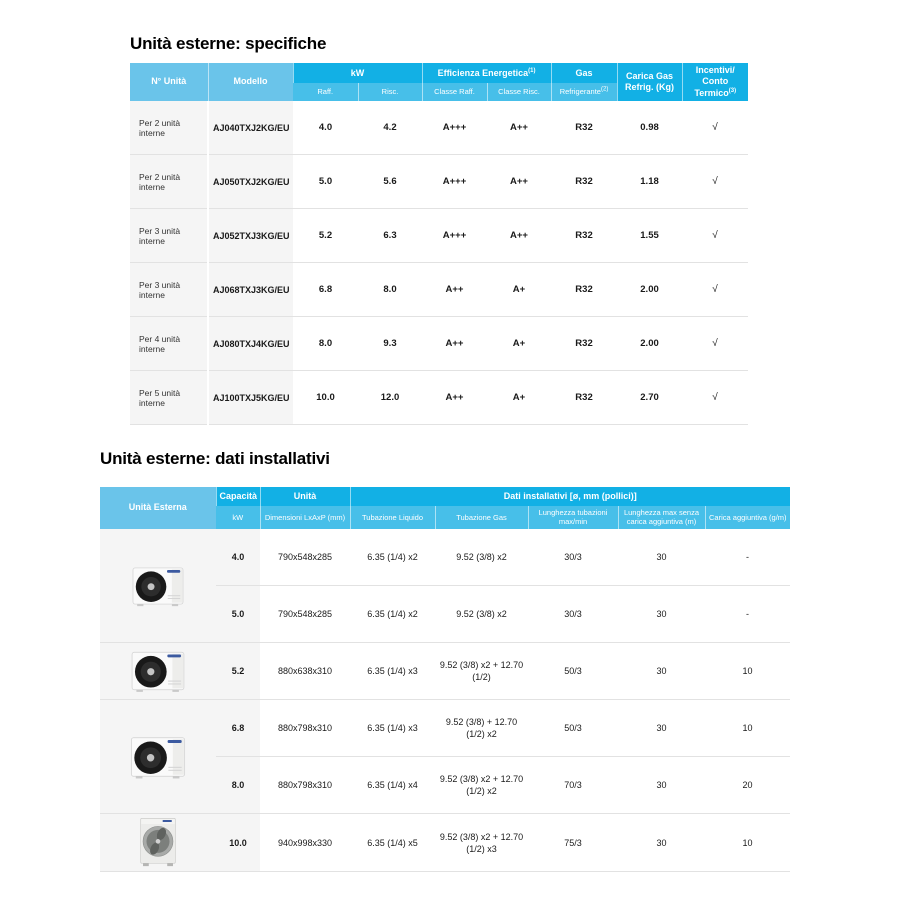 This screenshot has width=900, height=900. What do you see at coordinates (572, 517) in the screenshot?
I see `col-subheader-lunghezza-tubazioni: Lunghezza tubazioni max/min` at bounding box center [572, 517].